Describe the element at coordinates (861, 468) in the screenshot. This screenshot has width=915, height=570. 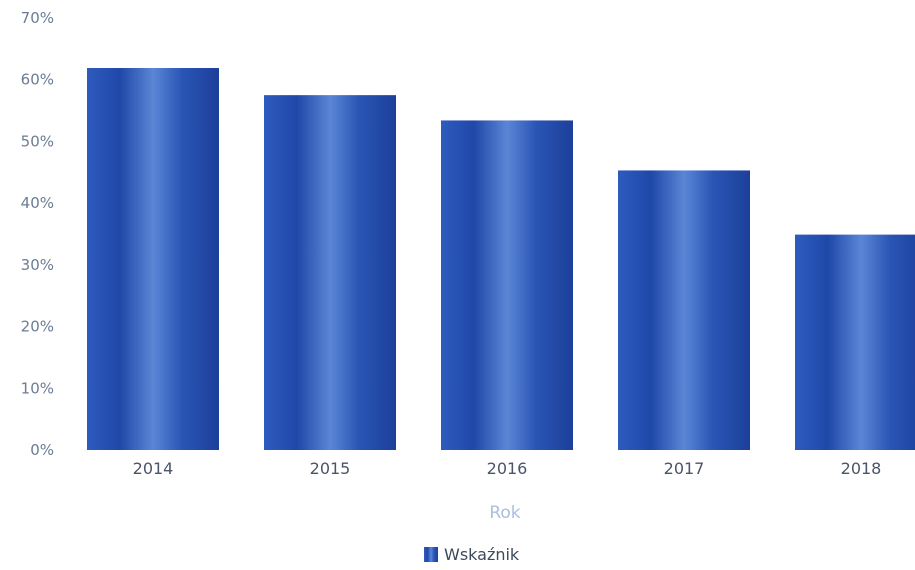
I see `x-tick-label: 2018` at that location.